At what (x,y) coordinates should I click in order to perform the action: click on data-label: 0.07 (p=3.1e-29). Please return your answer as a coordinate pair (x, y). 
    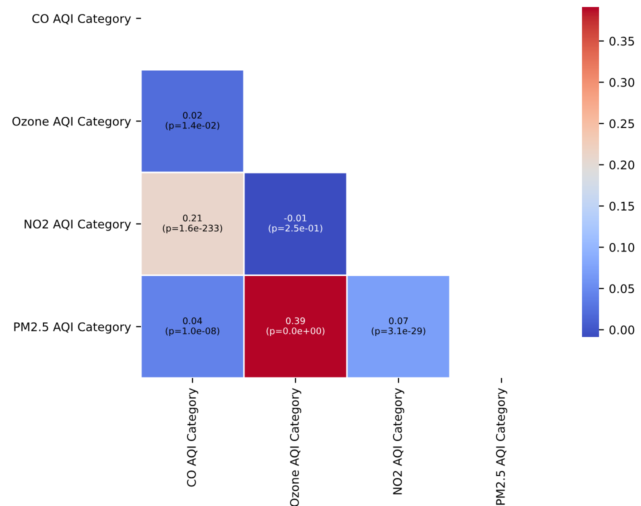
    Looking at the image, I should click on (399, 326).